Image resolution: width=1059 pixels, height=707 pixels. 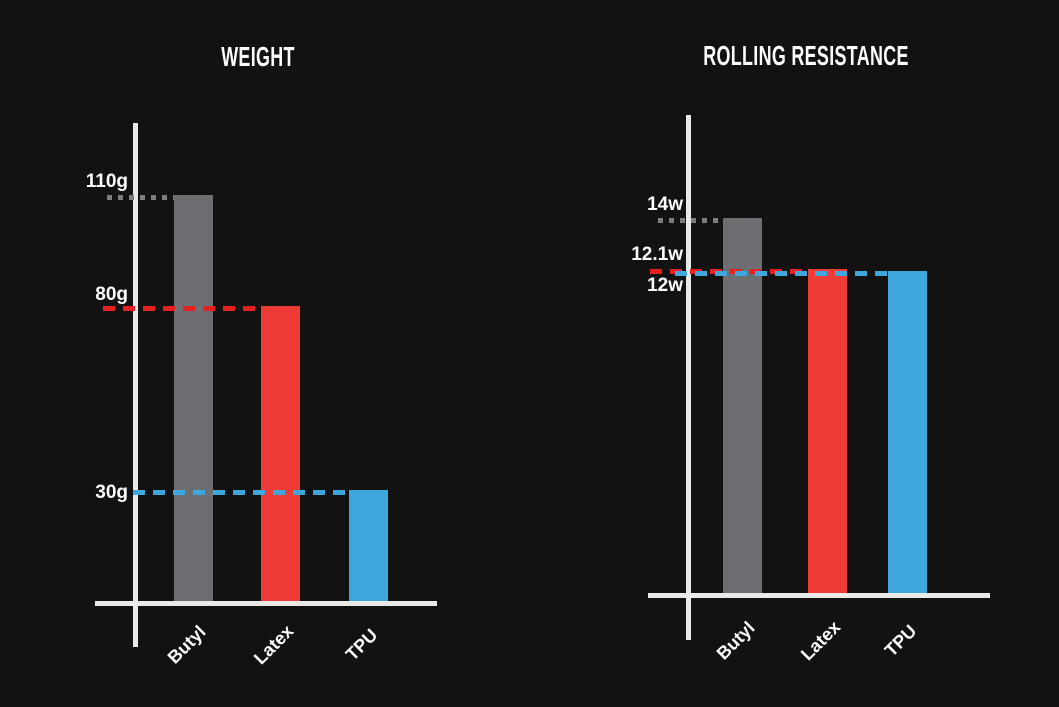 What do you see at coordinates (665, 285) in the screenshot?
I see `value-label-tpu: 12w` at bounding box center [665, 285].